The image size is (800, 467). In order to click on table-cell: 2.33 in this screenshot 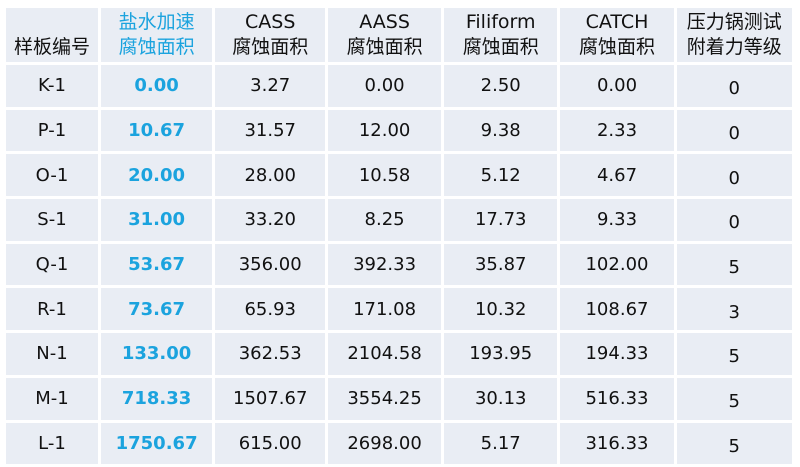, I will do `click(617, 130)`.